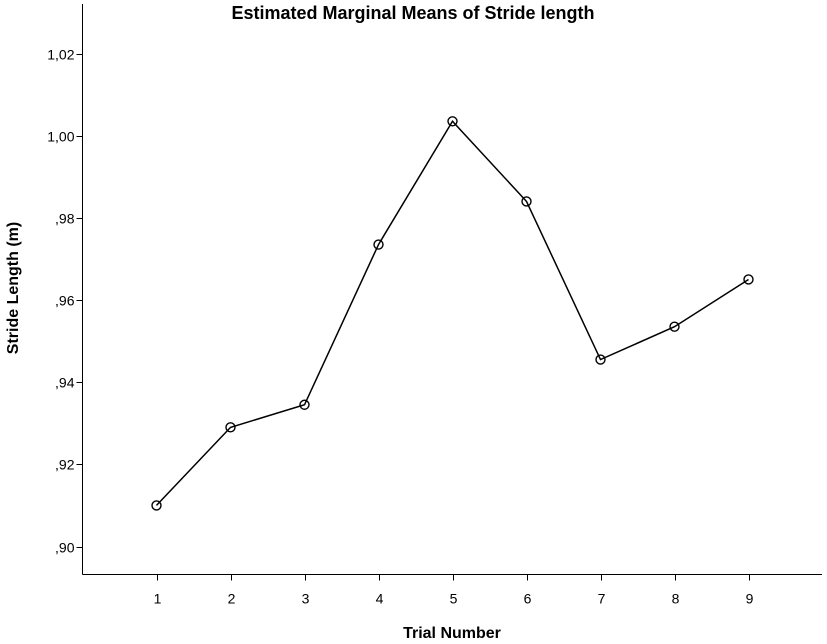 The width and height of the screenshot is (827, 644). Describe the element at coordinates (454, 599) in the screenshot. I see `x-tick-label: 5` at that location.